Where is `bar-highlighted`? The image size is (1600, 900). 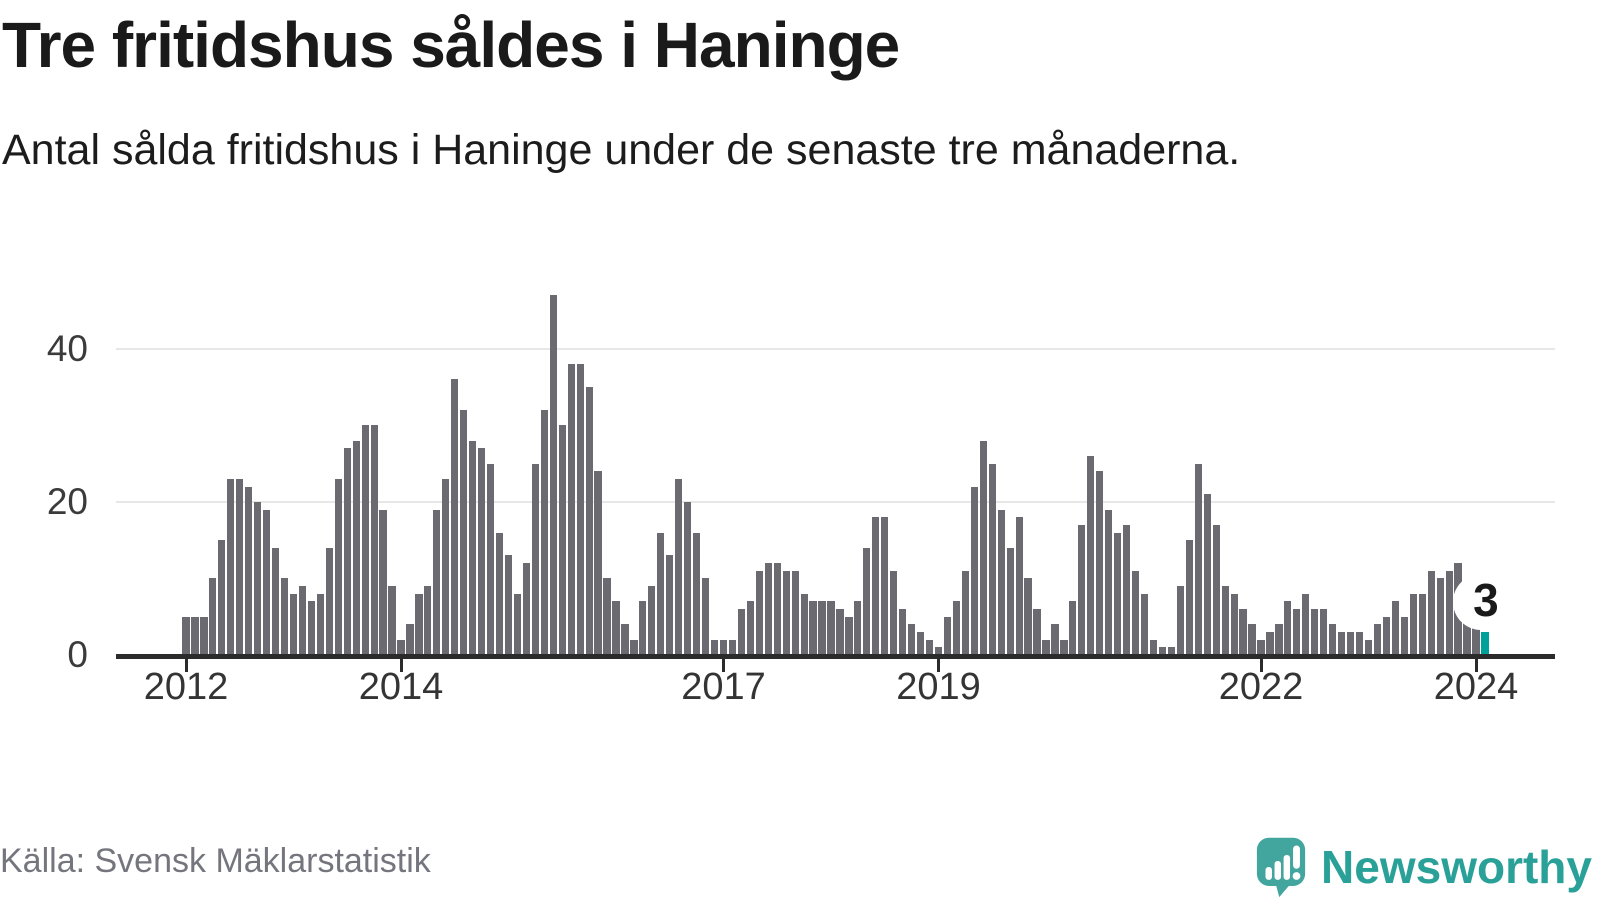
bar-highlighted is located at coordinates (1485, 643).